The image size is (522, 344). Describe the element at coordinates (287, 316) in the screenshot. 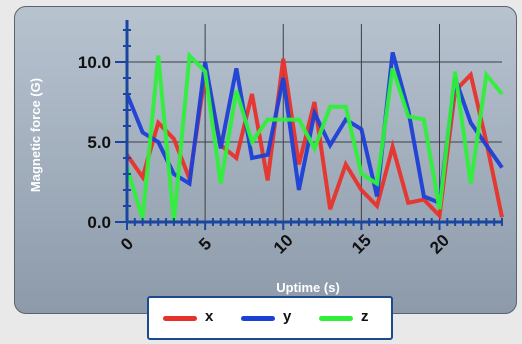

I see `legend-label-y: y` at that location.